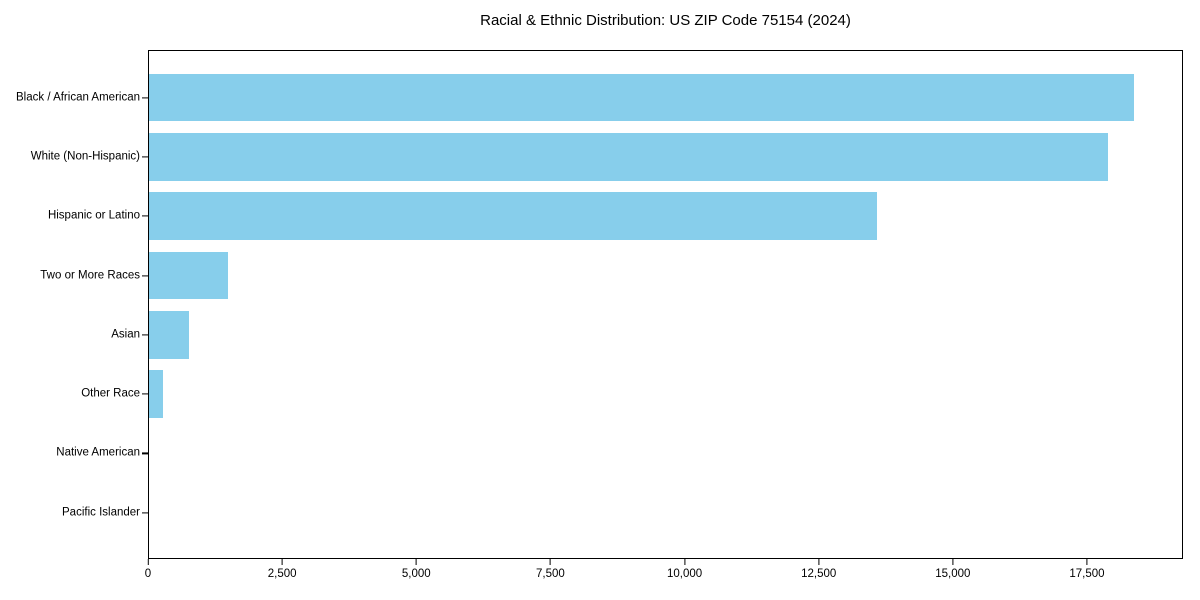  Describe the element at coordinates (78, 96) in the screenshot. I see `category-label: Black / African American` at that location.